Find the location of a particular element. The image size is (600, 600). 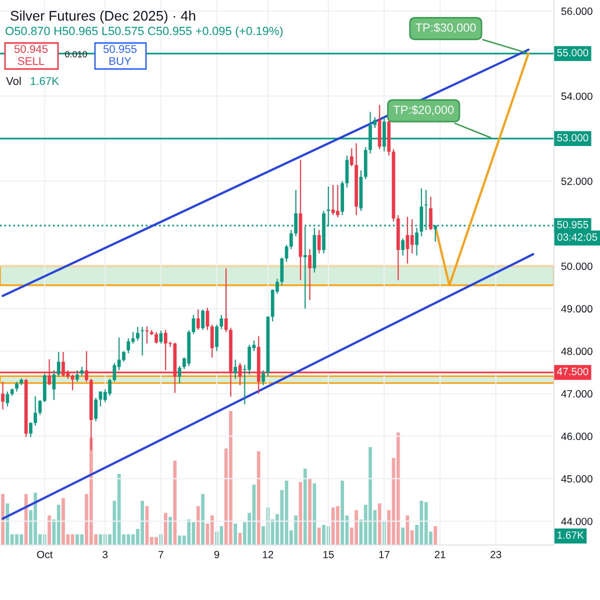

y-tick-label: 56.000 is located at coordinates (576, 11).